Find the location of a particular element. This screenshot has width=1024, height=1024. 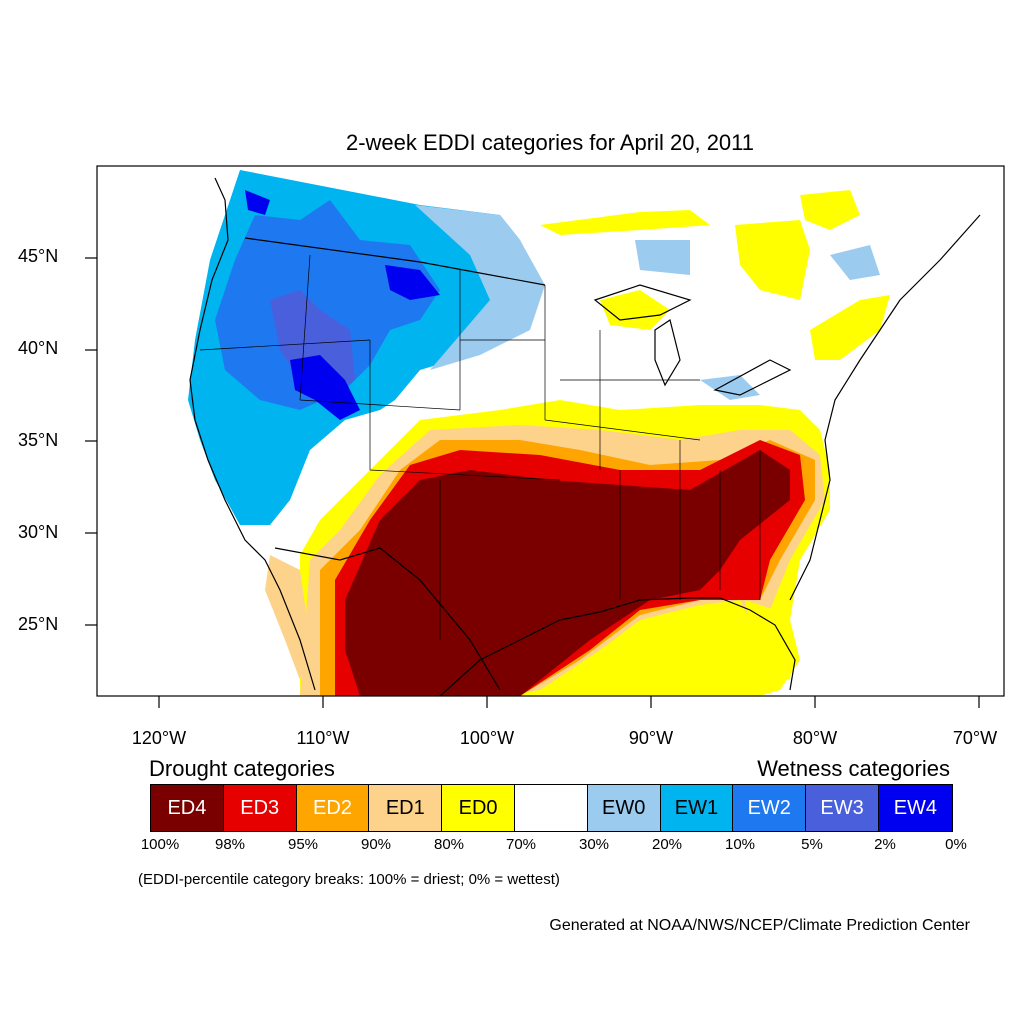

dry-region-baja is located at coordinates (287, 617).